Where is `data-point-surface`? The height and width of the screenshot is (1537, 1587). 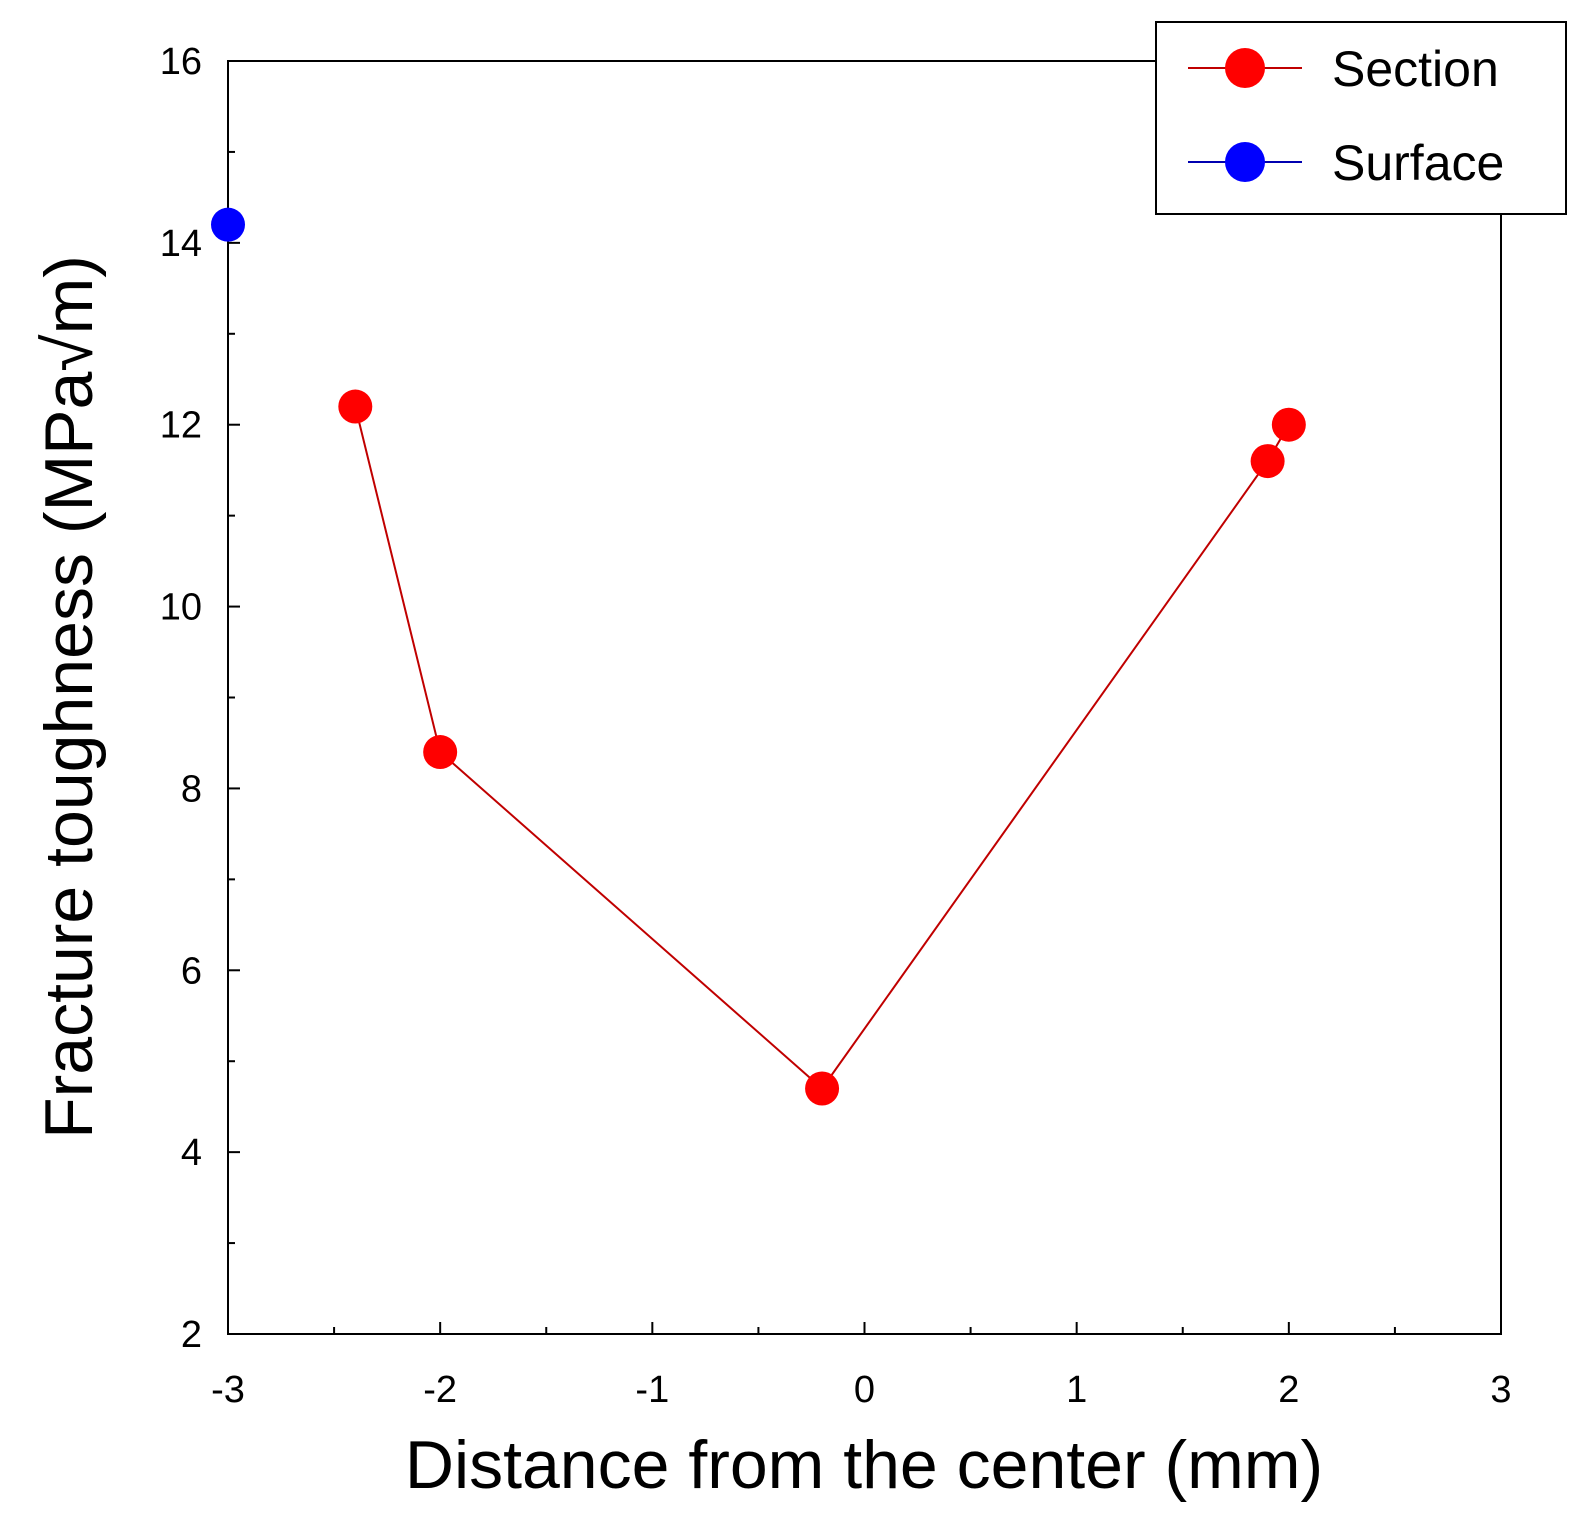 data-point-surface is located at coordinates (228, 224).